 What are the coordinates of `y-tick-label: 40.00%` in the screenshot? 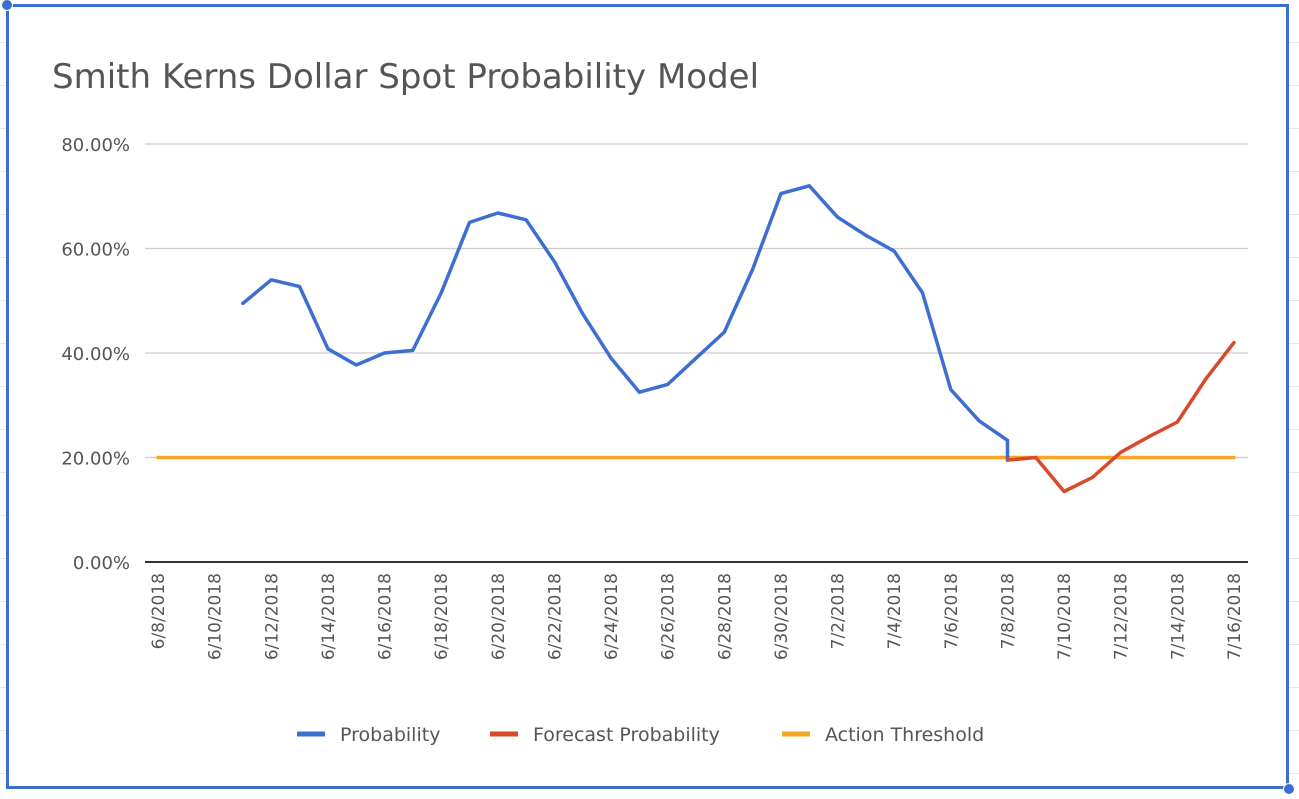 It's located at (95, 354).